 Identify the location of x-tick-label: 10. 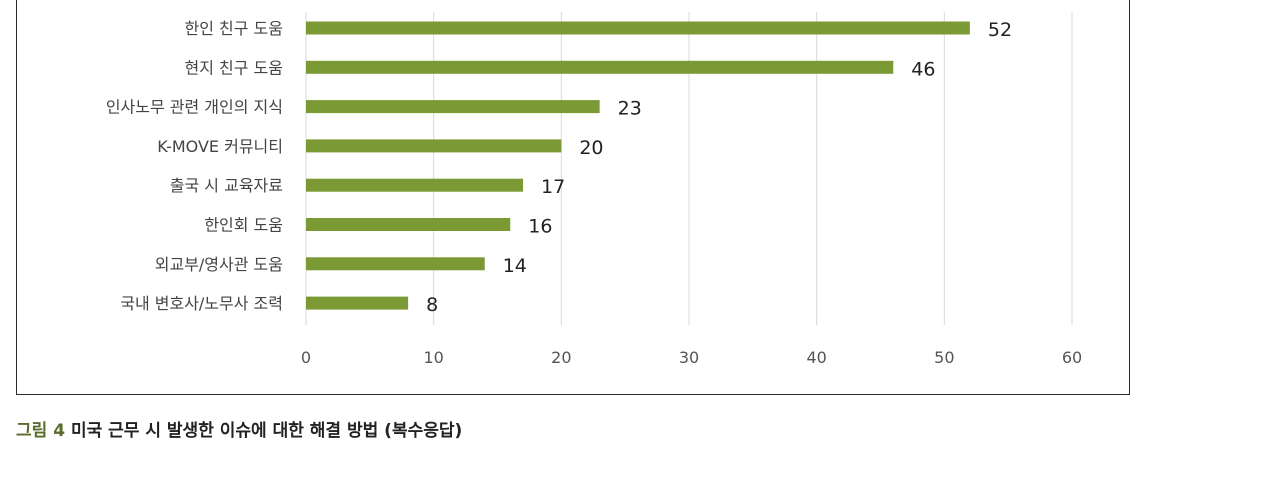
(433, 357).